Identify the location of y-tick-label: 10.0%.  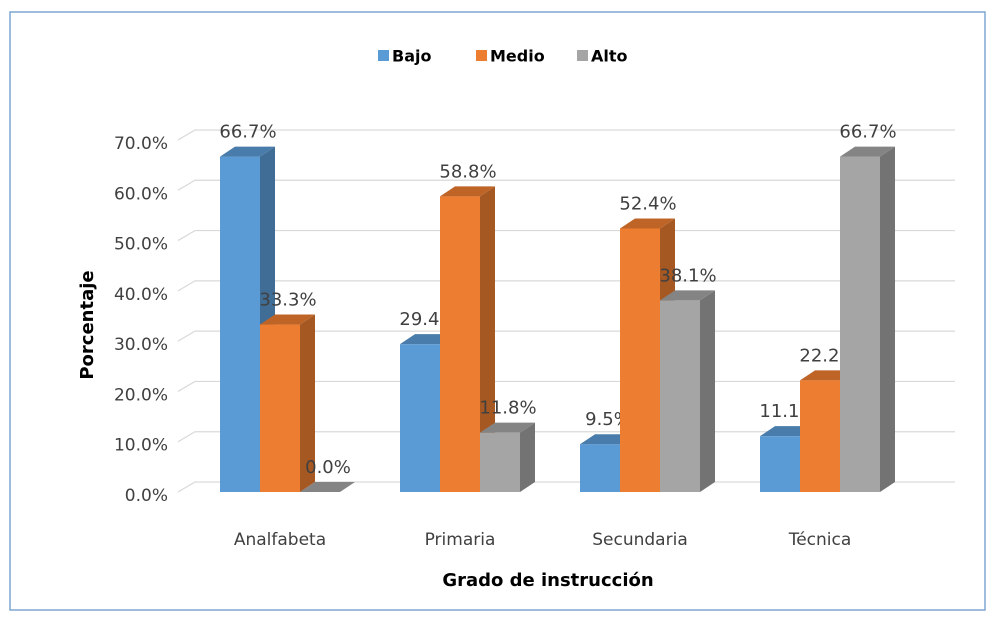
(141, 446).